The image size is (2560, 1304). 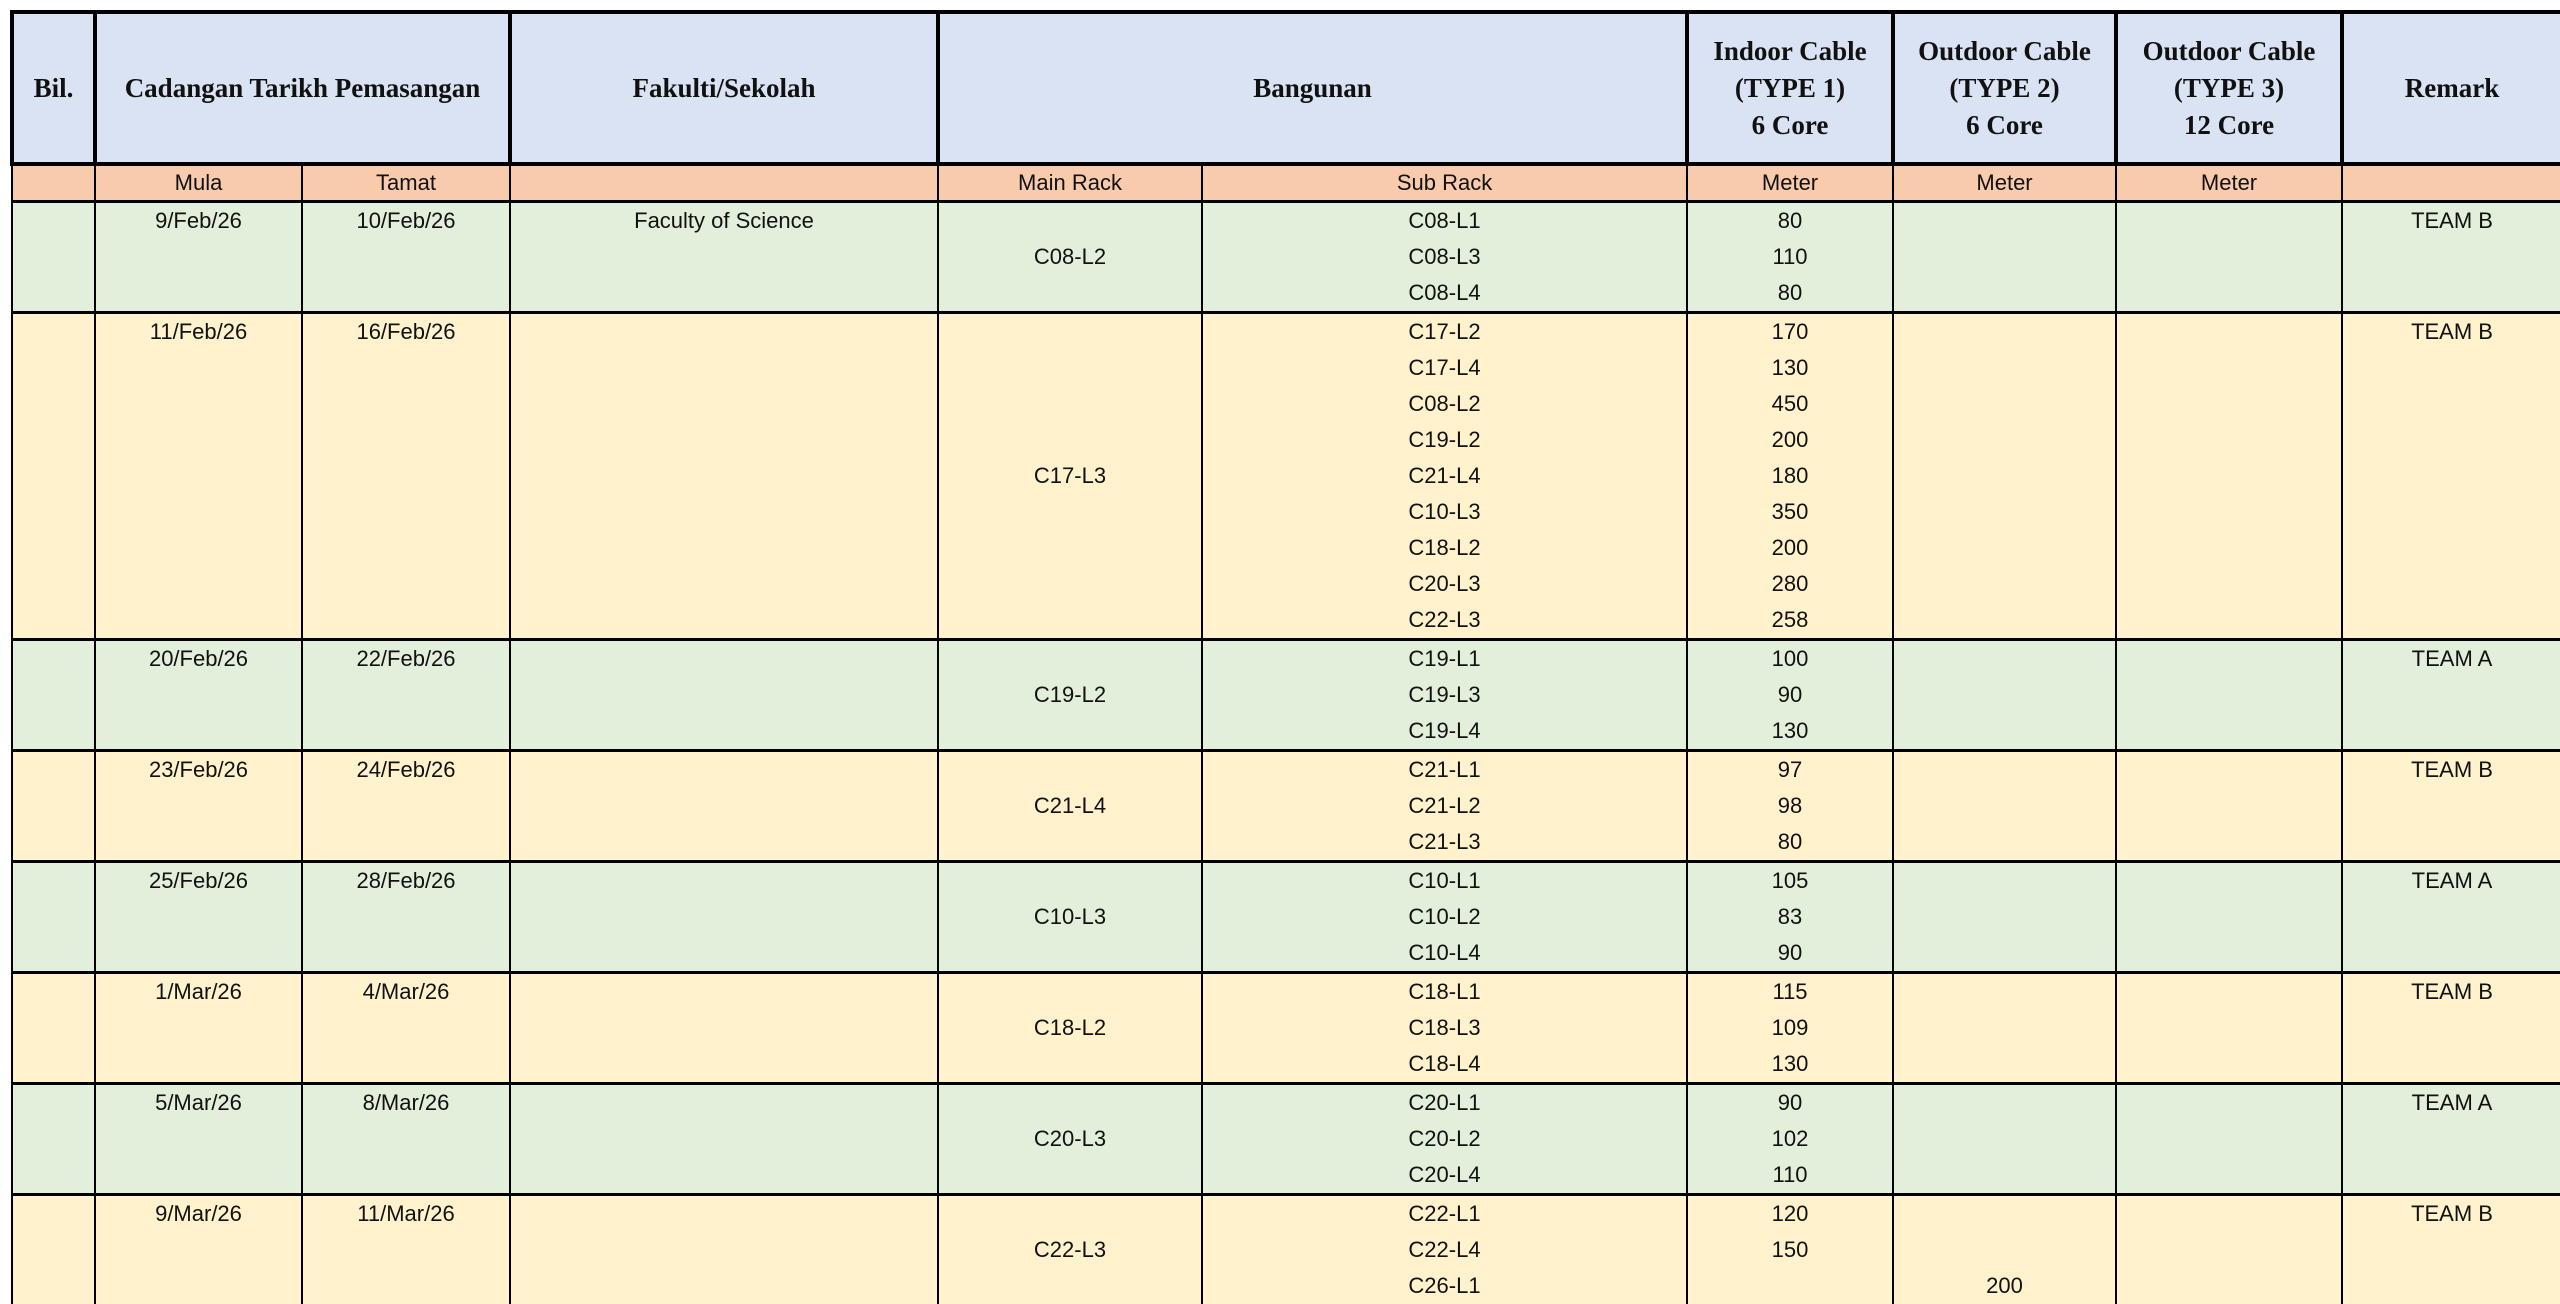 I want to click on header-line: (TYPE 1), so click(x=1790, y=88).